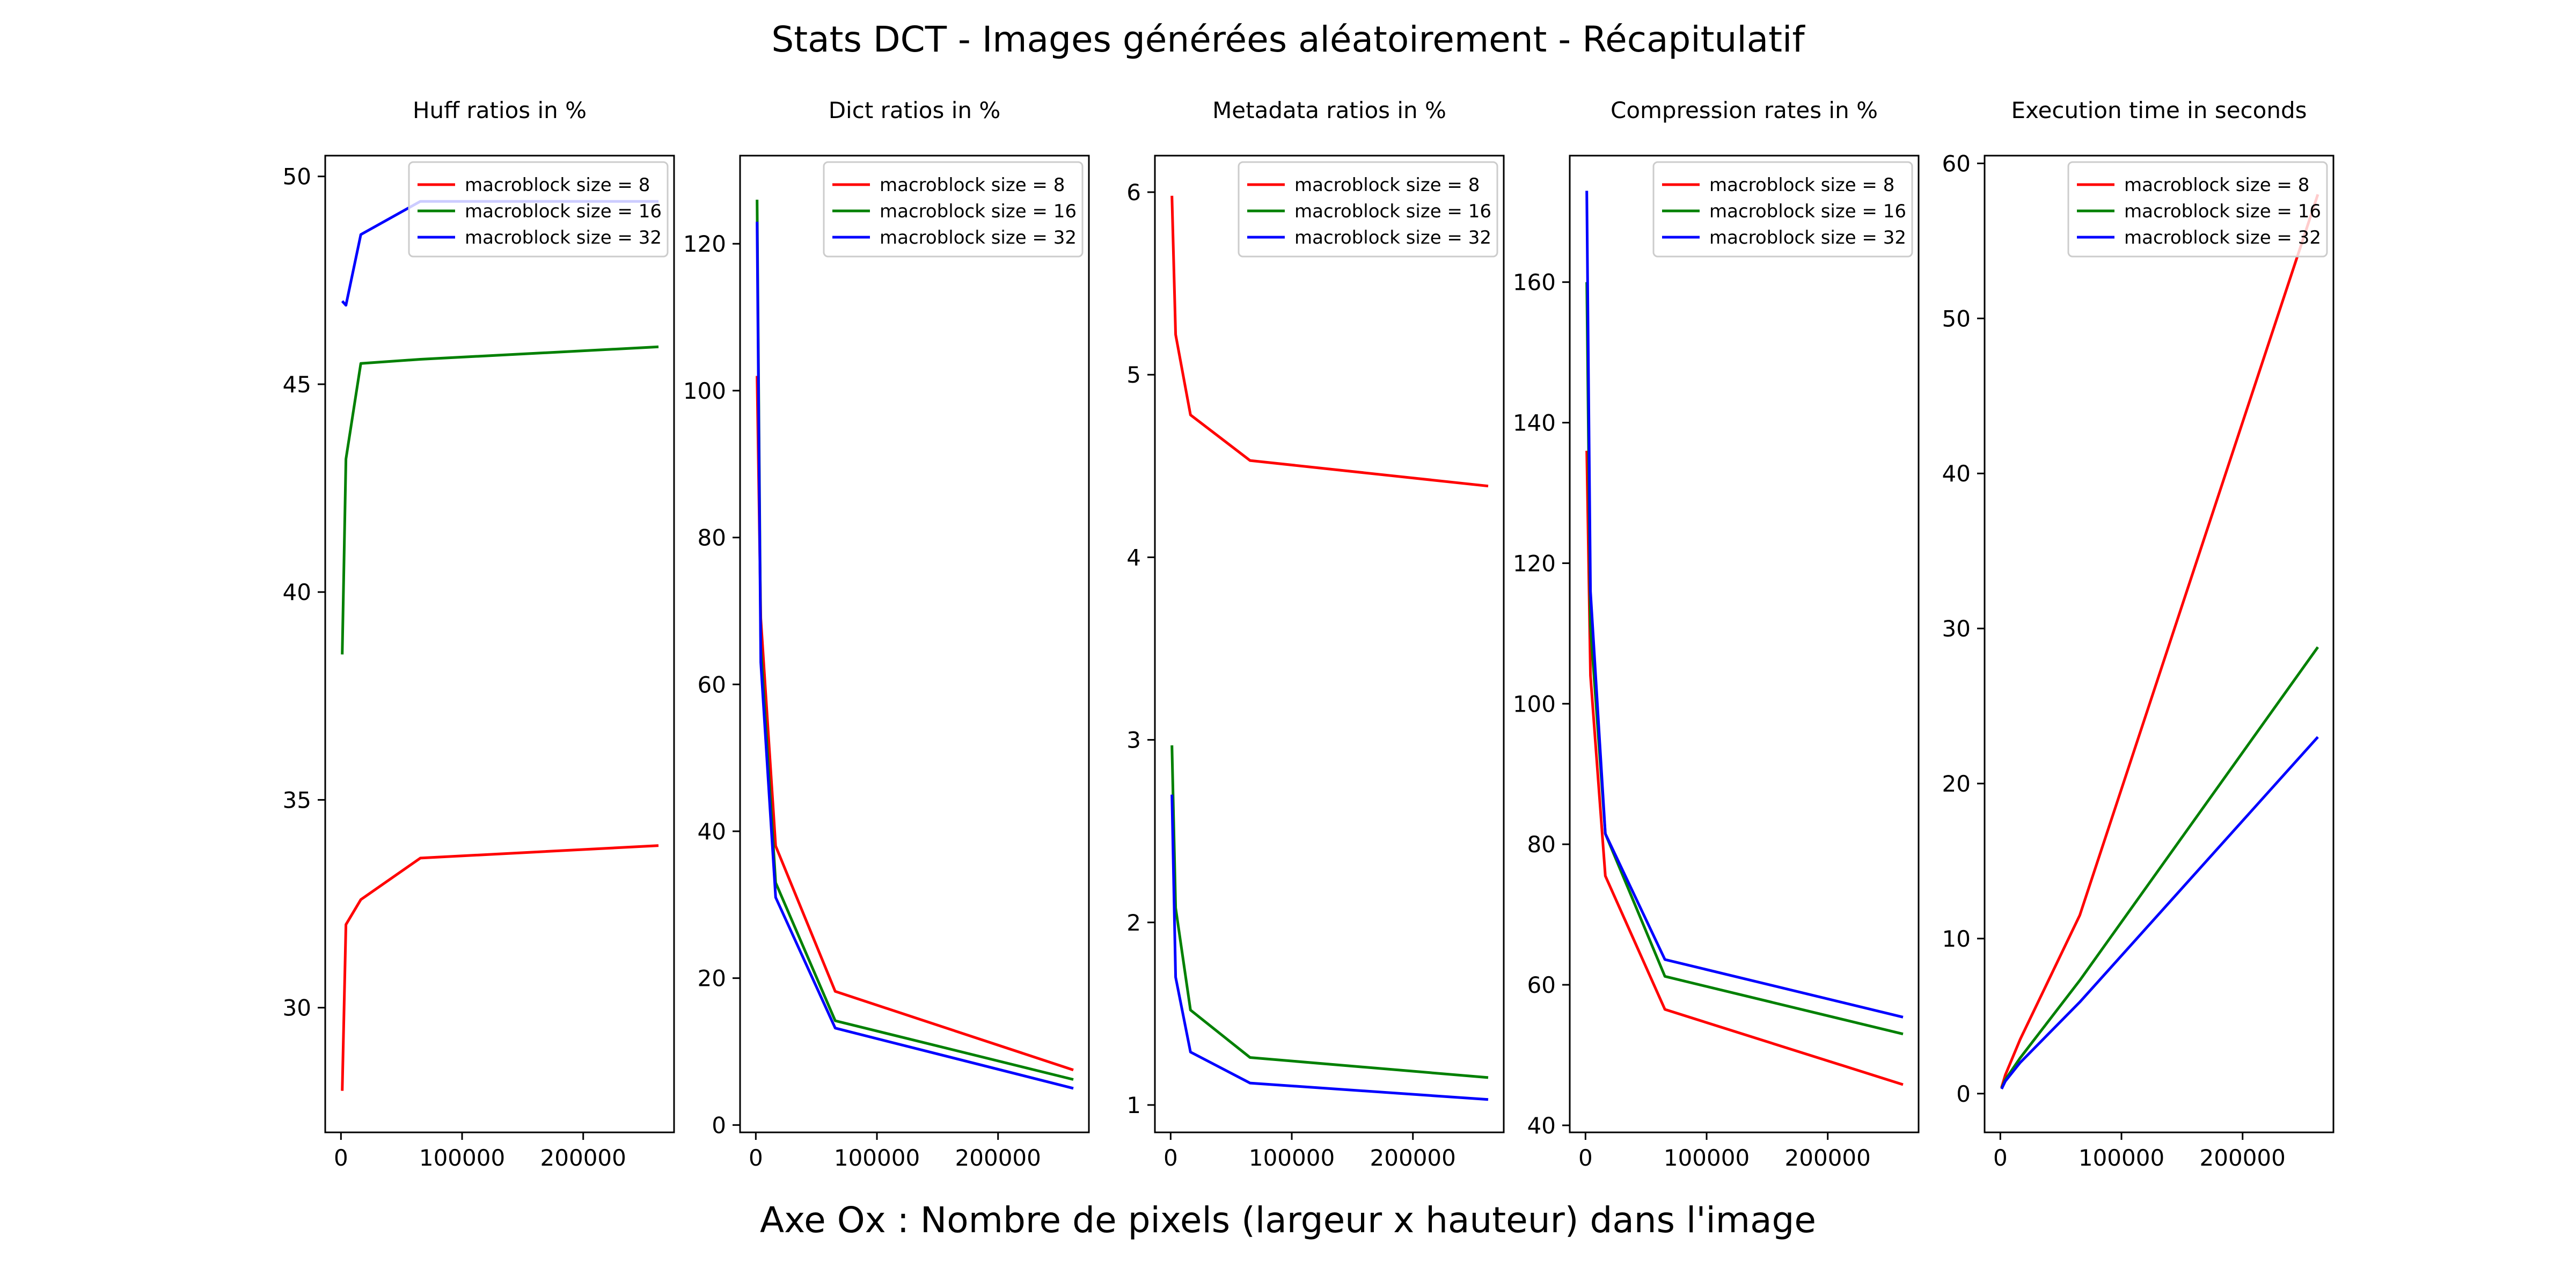 The height and width of the screenshot is (1288, 2576). I want to click on y-tick-label: 4, so click(1133, 557).